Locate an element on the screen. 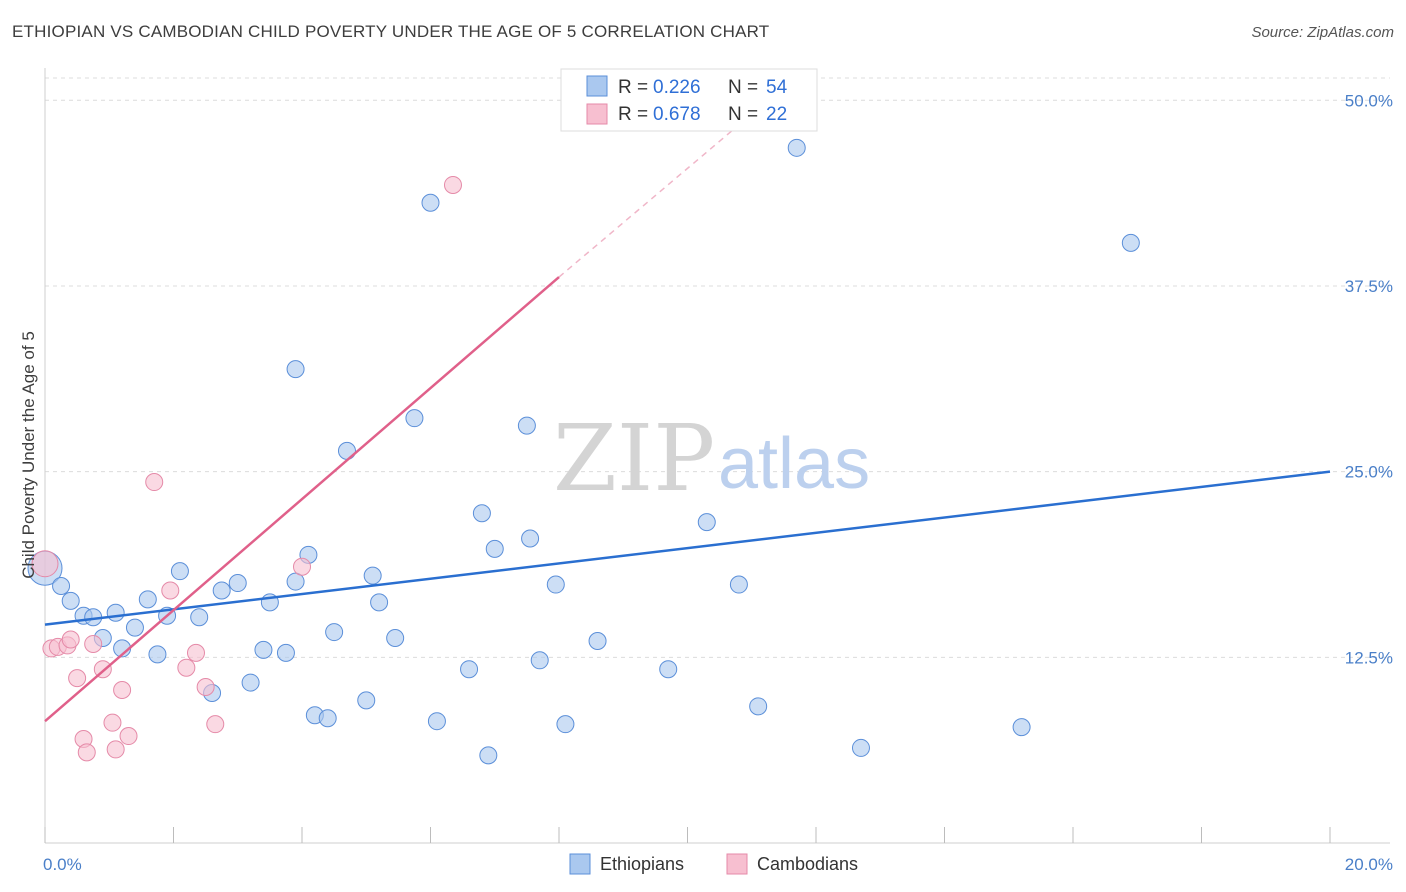 Image resolution: width=1406 pixels, height=892 pixels. legend-r-label-2: R = is located at coordinates (633, 114).